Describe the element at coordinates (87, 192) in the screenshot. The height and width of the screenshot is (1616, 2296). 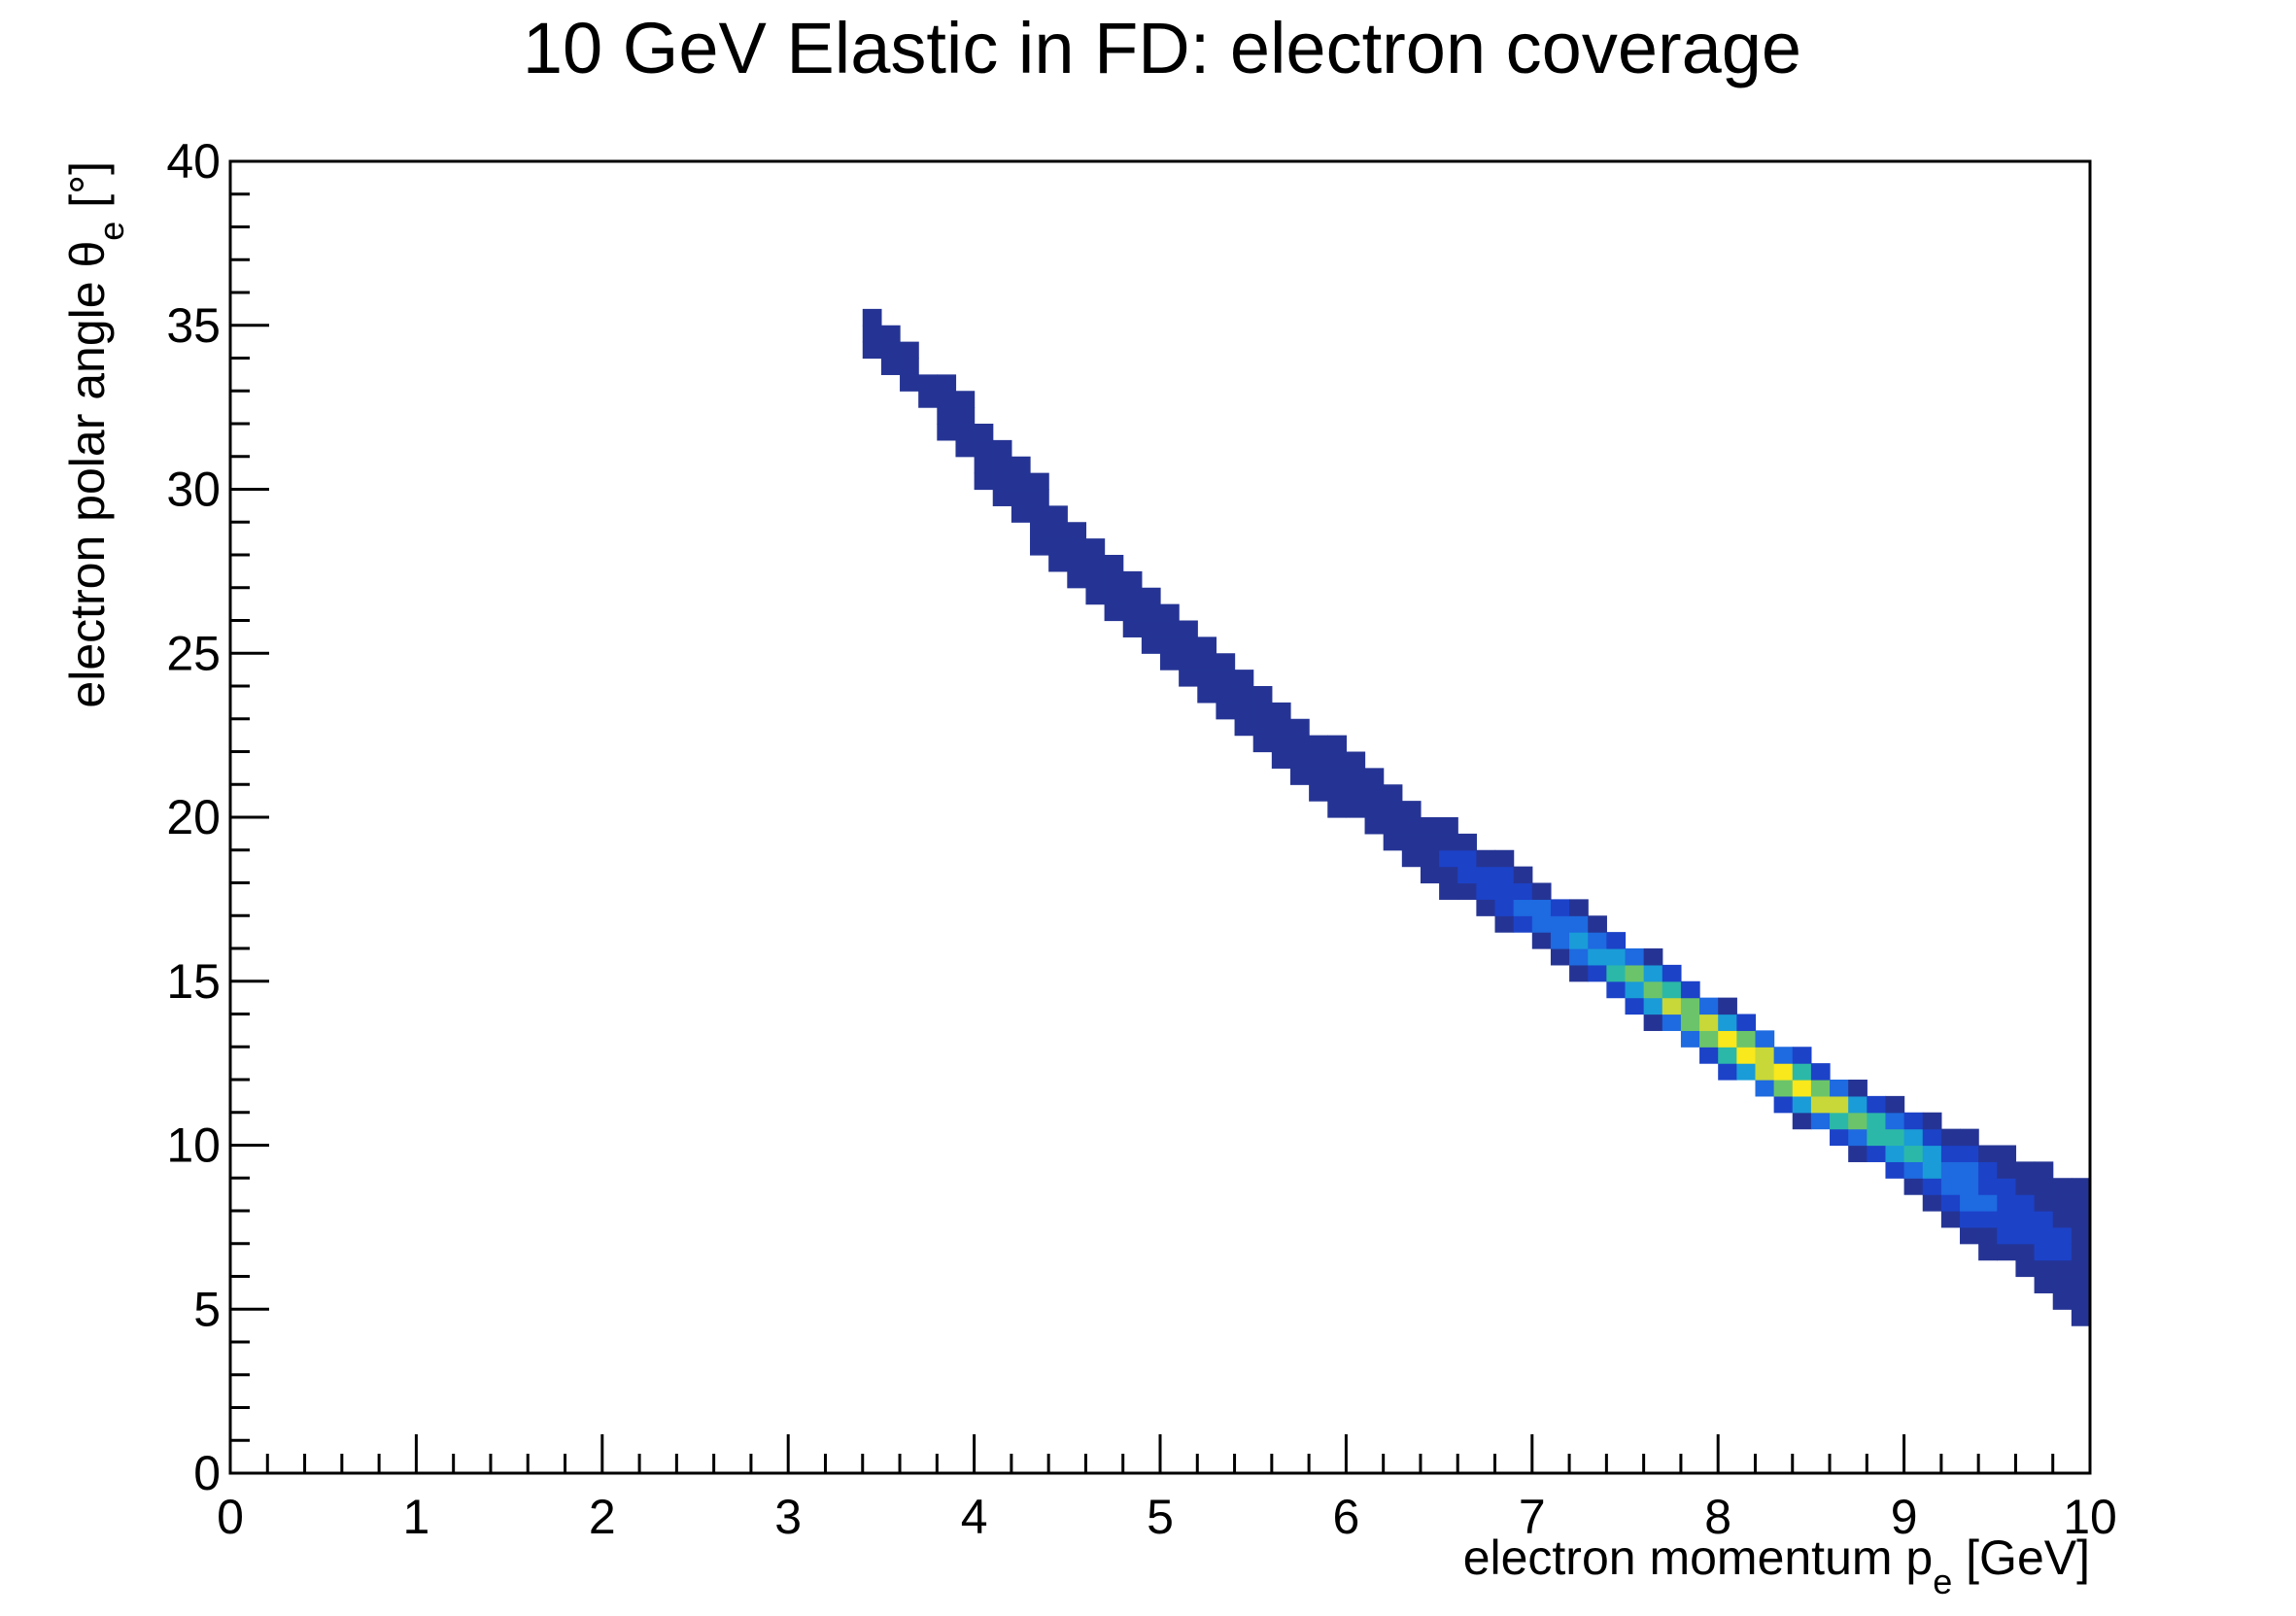
I see `y-axis-title-unit: [°]` at that location.